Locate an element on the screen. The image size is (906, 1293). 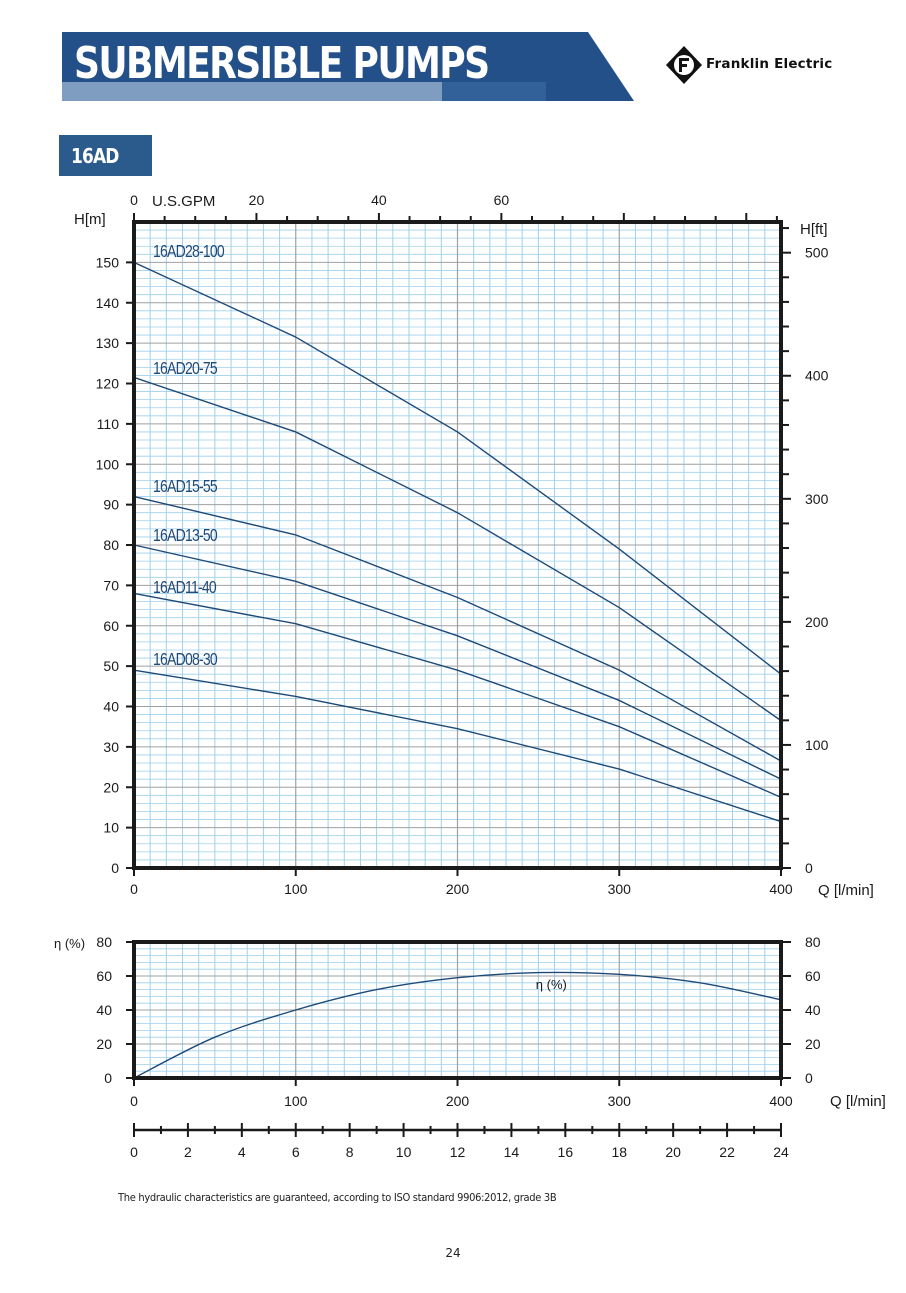
franklin-logo-icon is located at coordinates (684, 65).